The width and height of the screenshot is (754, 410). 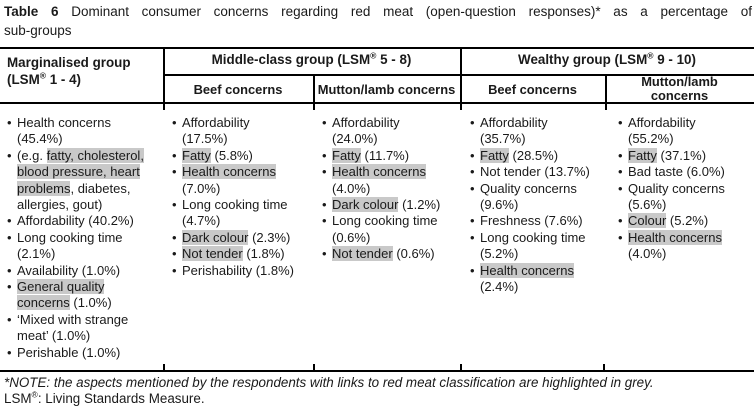 I want to click on concern-list-item: Affordability (24.0%), so click(x=390, y=131).